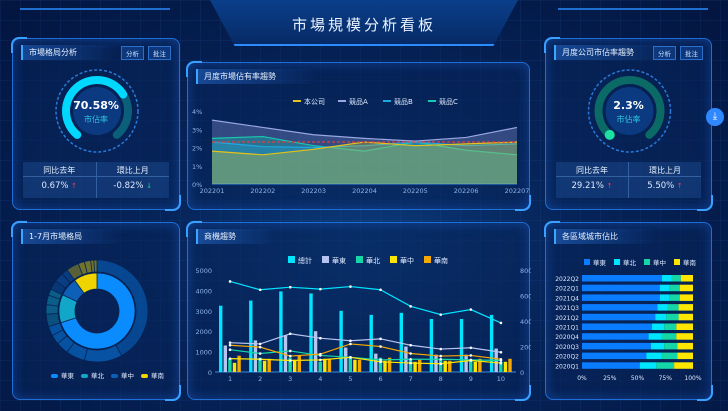 This screenshot has height=411, width=728. I want to click on y-tick-label: 2020Q2, so click(567, 357).